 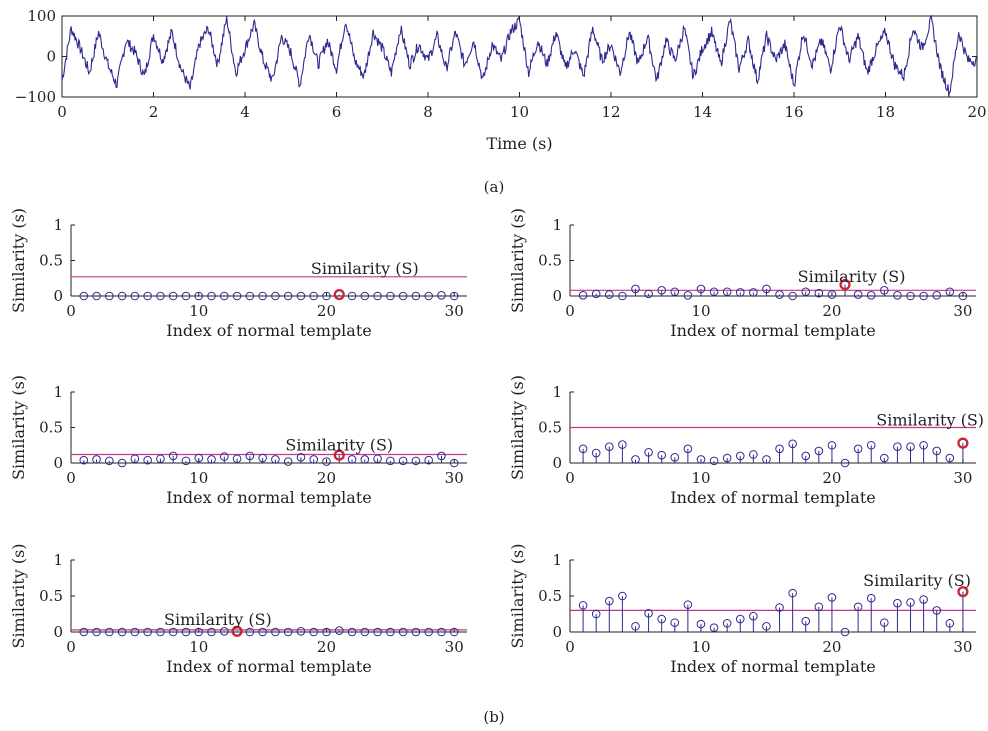 What do you see at coordinates (198, 311) in the screenshot?
I see `x-tick-label: 10` at bounding box center [198, 311].